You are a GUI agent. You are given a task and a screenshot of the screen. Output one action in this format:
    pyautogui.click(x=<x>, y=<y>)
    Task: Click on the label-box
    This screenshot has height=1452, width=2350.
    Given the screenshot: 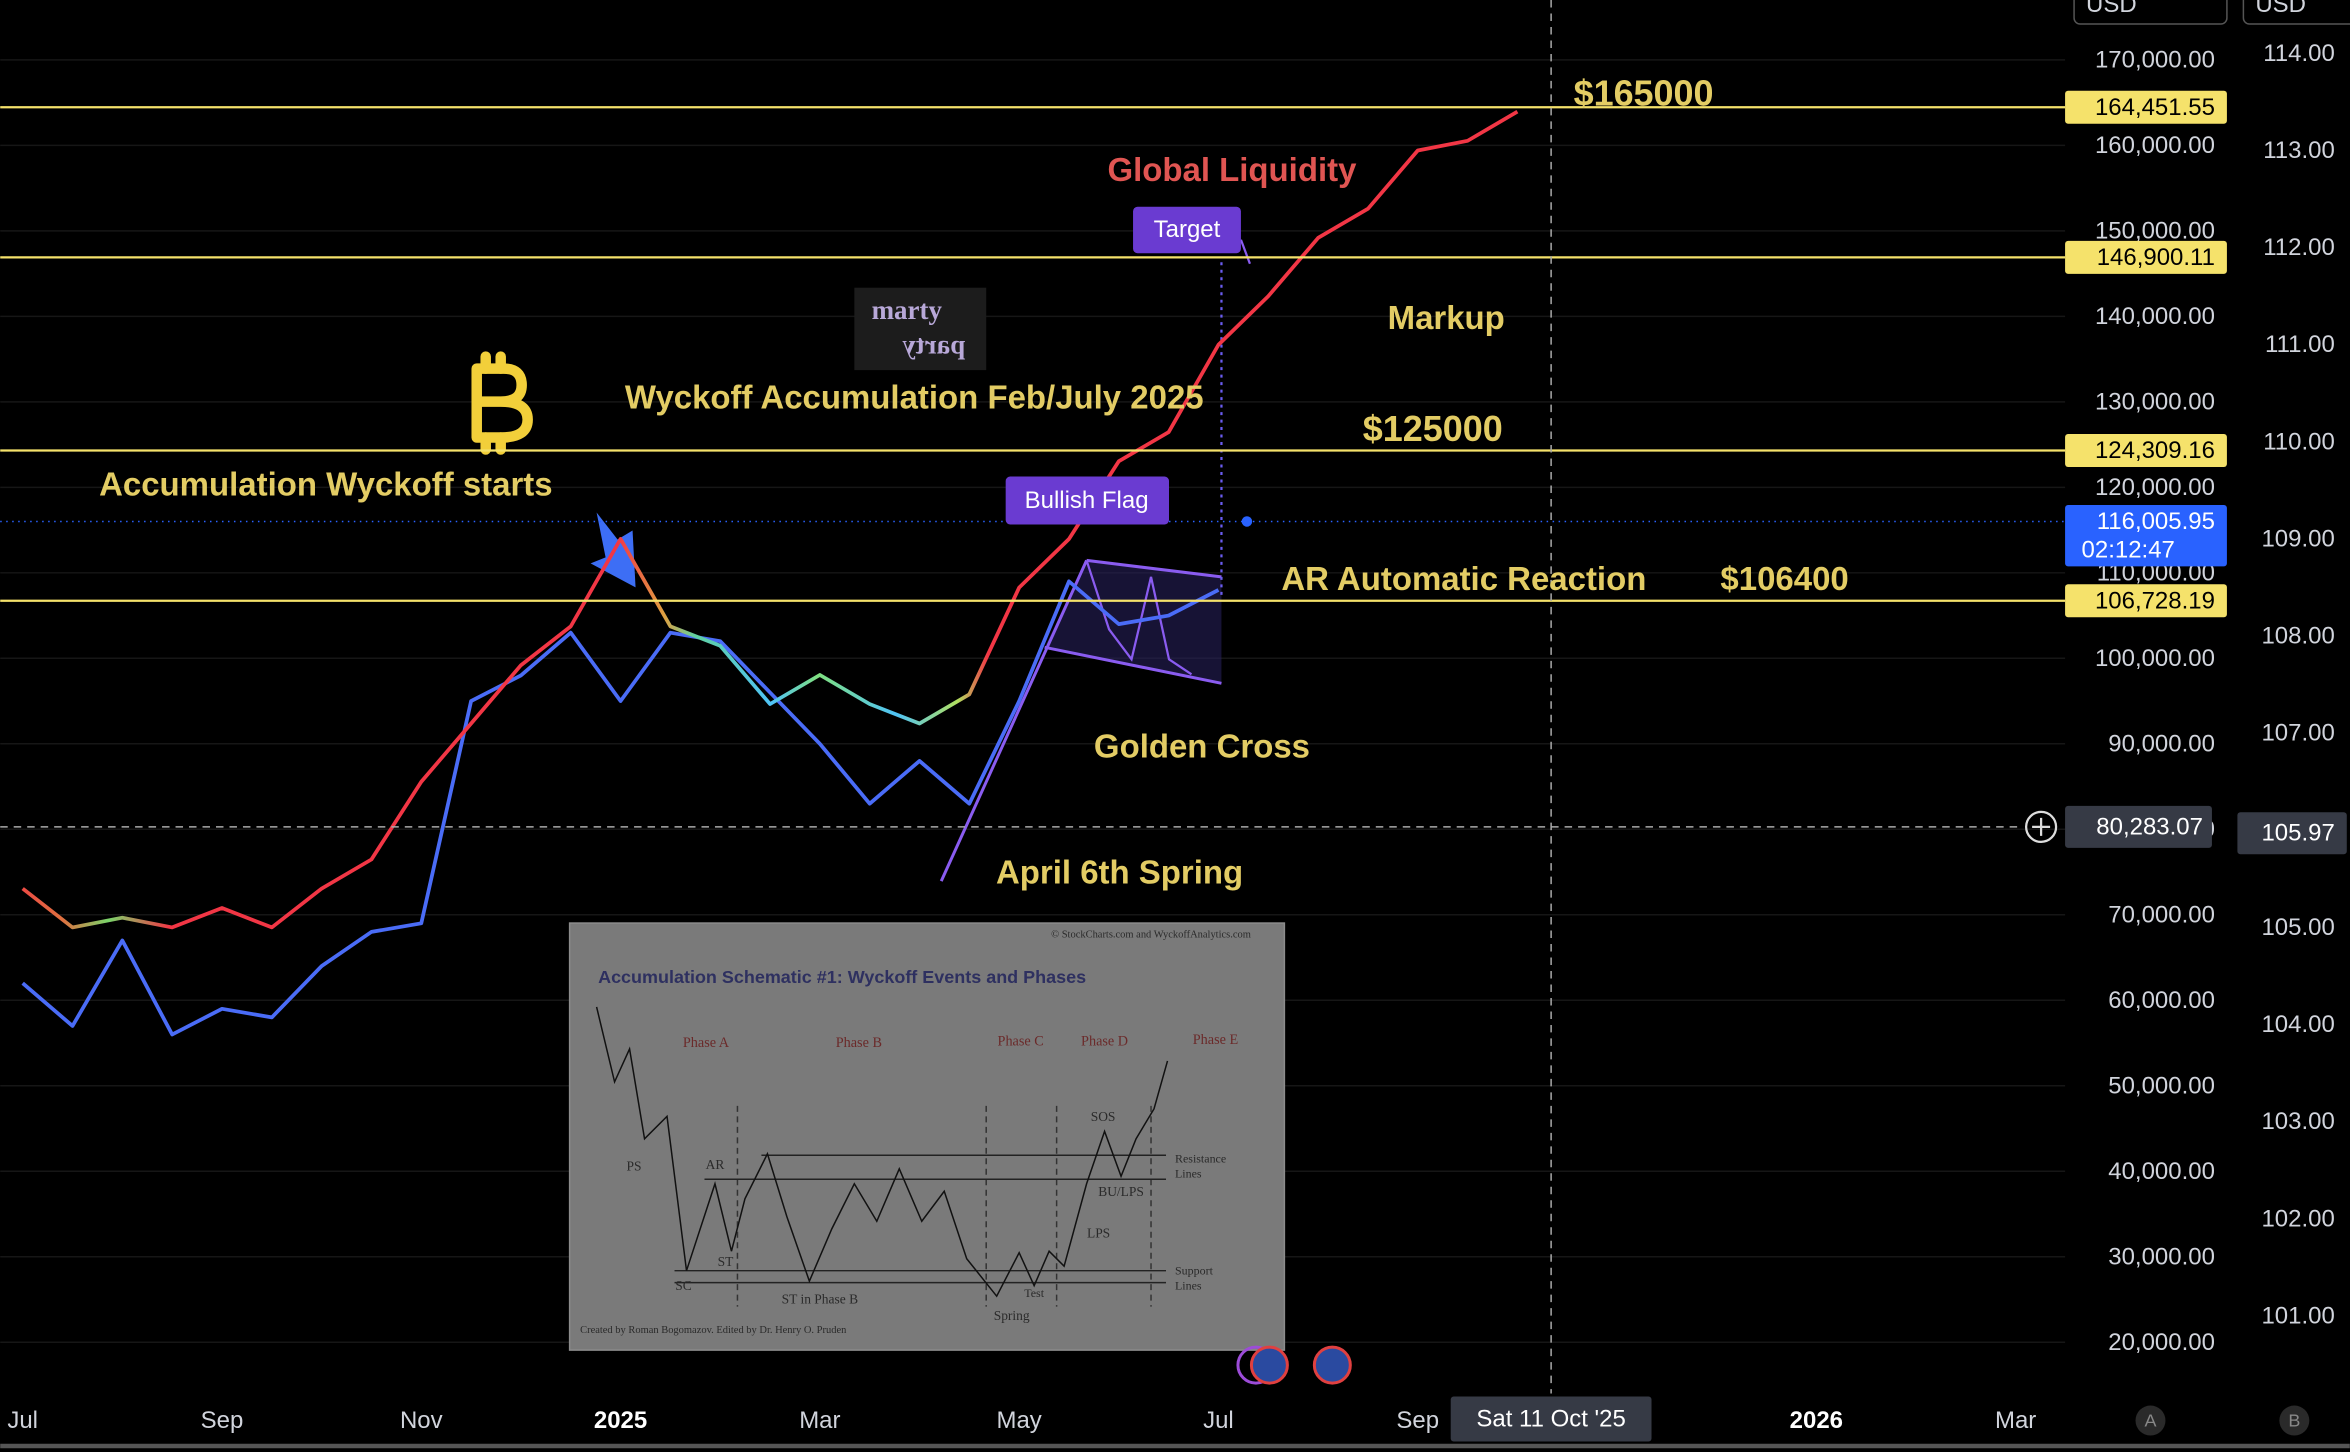 What is the action you would take?
    pyautogui.click(x=1087, y=500)
    